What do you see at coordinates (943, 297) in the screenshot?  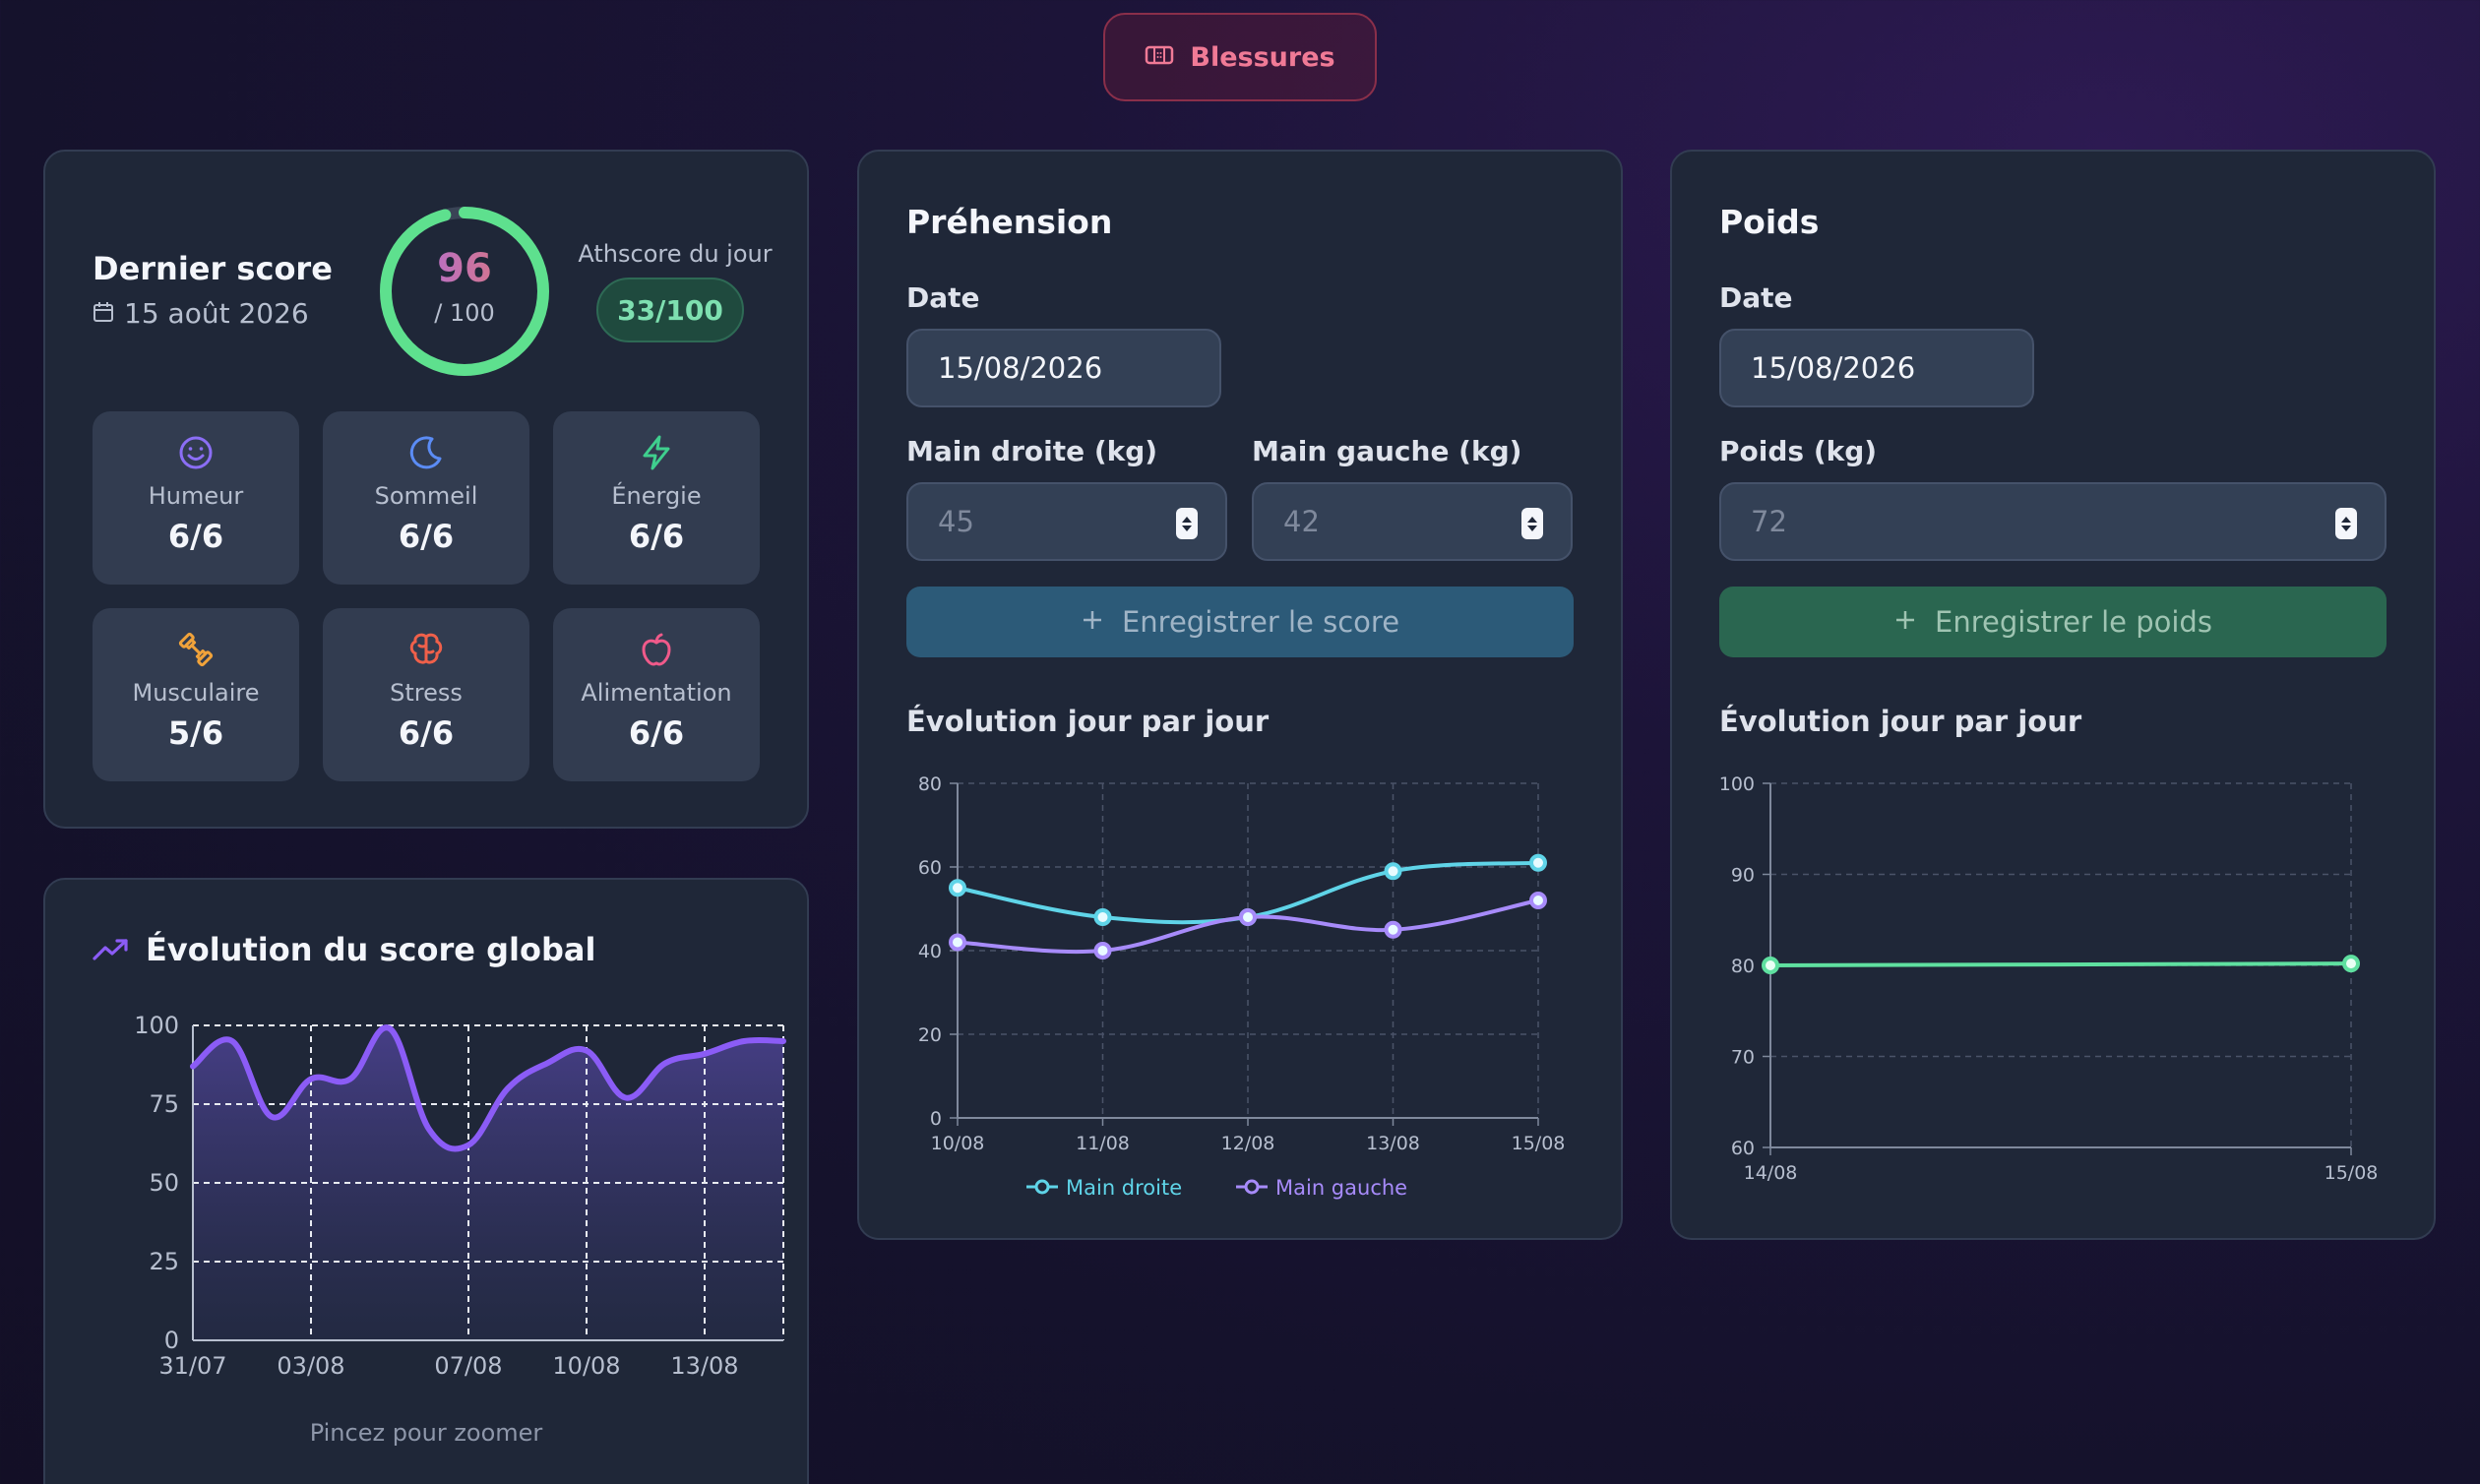 I see `grip-date-label: Date` at bounding box center [943, 297].